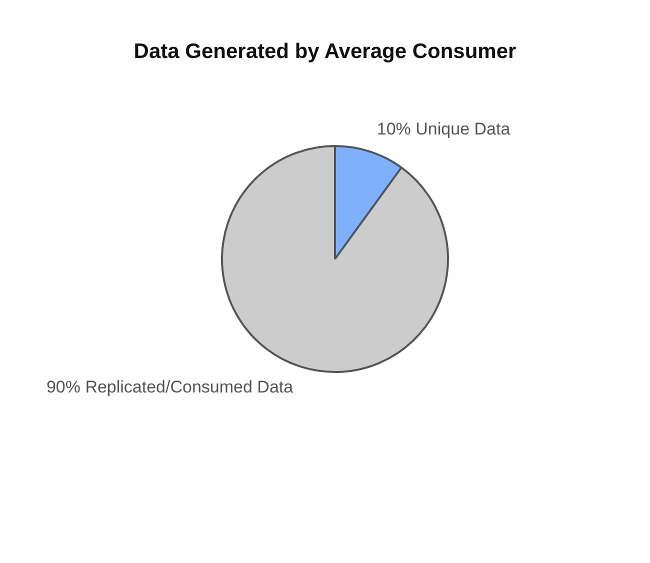 Image resolution: width=650 pixels, height=563 pixels. Describe the element at coordinates (325, 52) in the screenshot. I see `chart-title: Data Generated by Average Consumer` at that location.